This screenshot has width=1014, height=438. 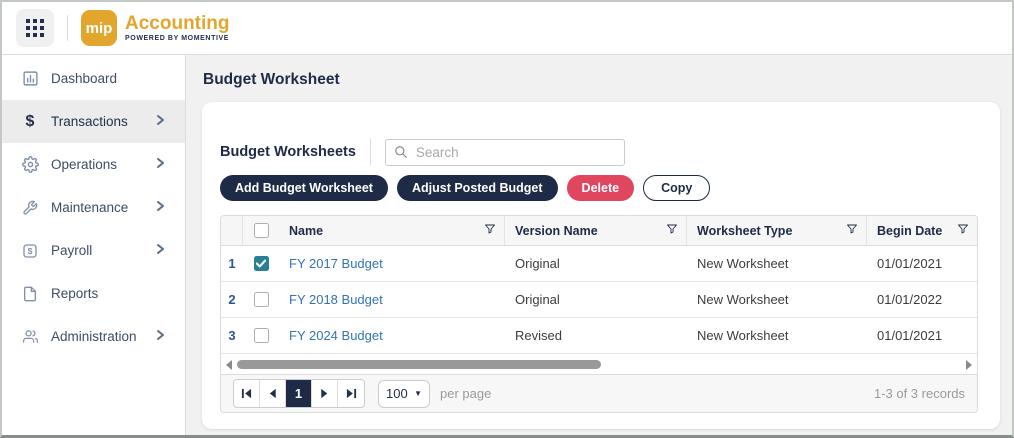 What do you see at coordinates (75, 293) in the screenshot?
I see `sidebar-item-label: Reports` at bounding box center [75, 293].